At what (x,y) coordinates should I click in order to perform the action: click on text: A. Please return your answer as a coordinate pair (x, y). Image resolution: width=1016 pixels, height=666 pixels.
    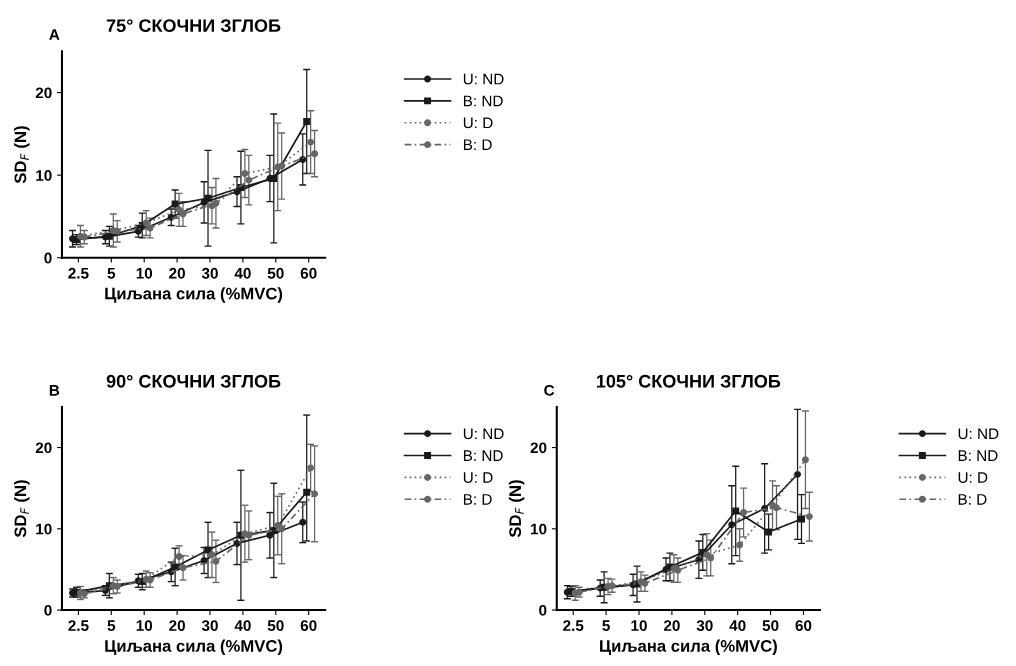
    Looking at the image, I should click on (54, 34).